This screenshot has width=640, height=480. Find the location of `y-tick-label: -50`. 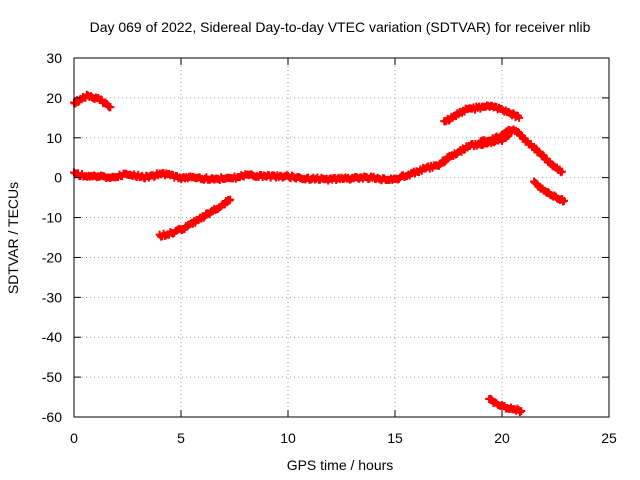

y-tick-label: -50 is located at coordinates (52, 377).